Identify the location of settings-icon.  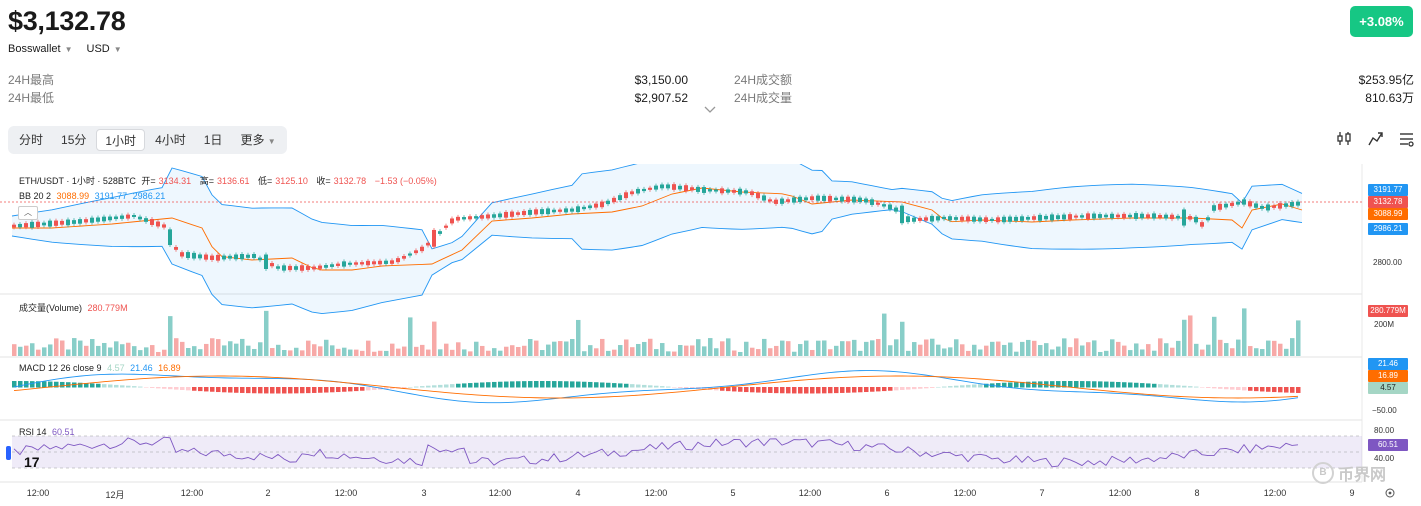
(1406, 138).